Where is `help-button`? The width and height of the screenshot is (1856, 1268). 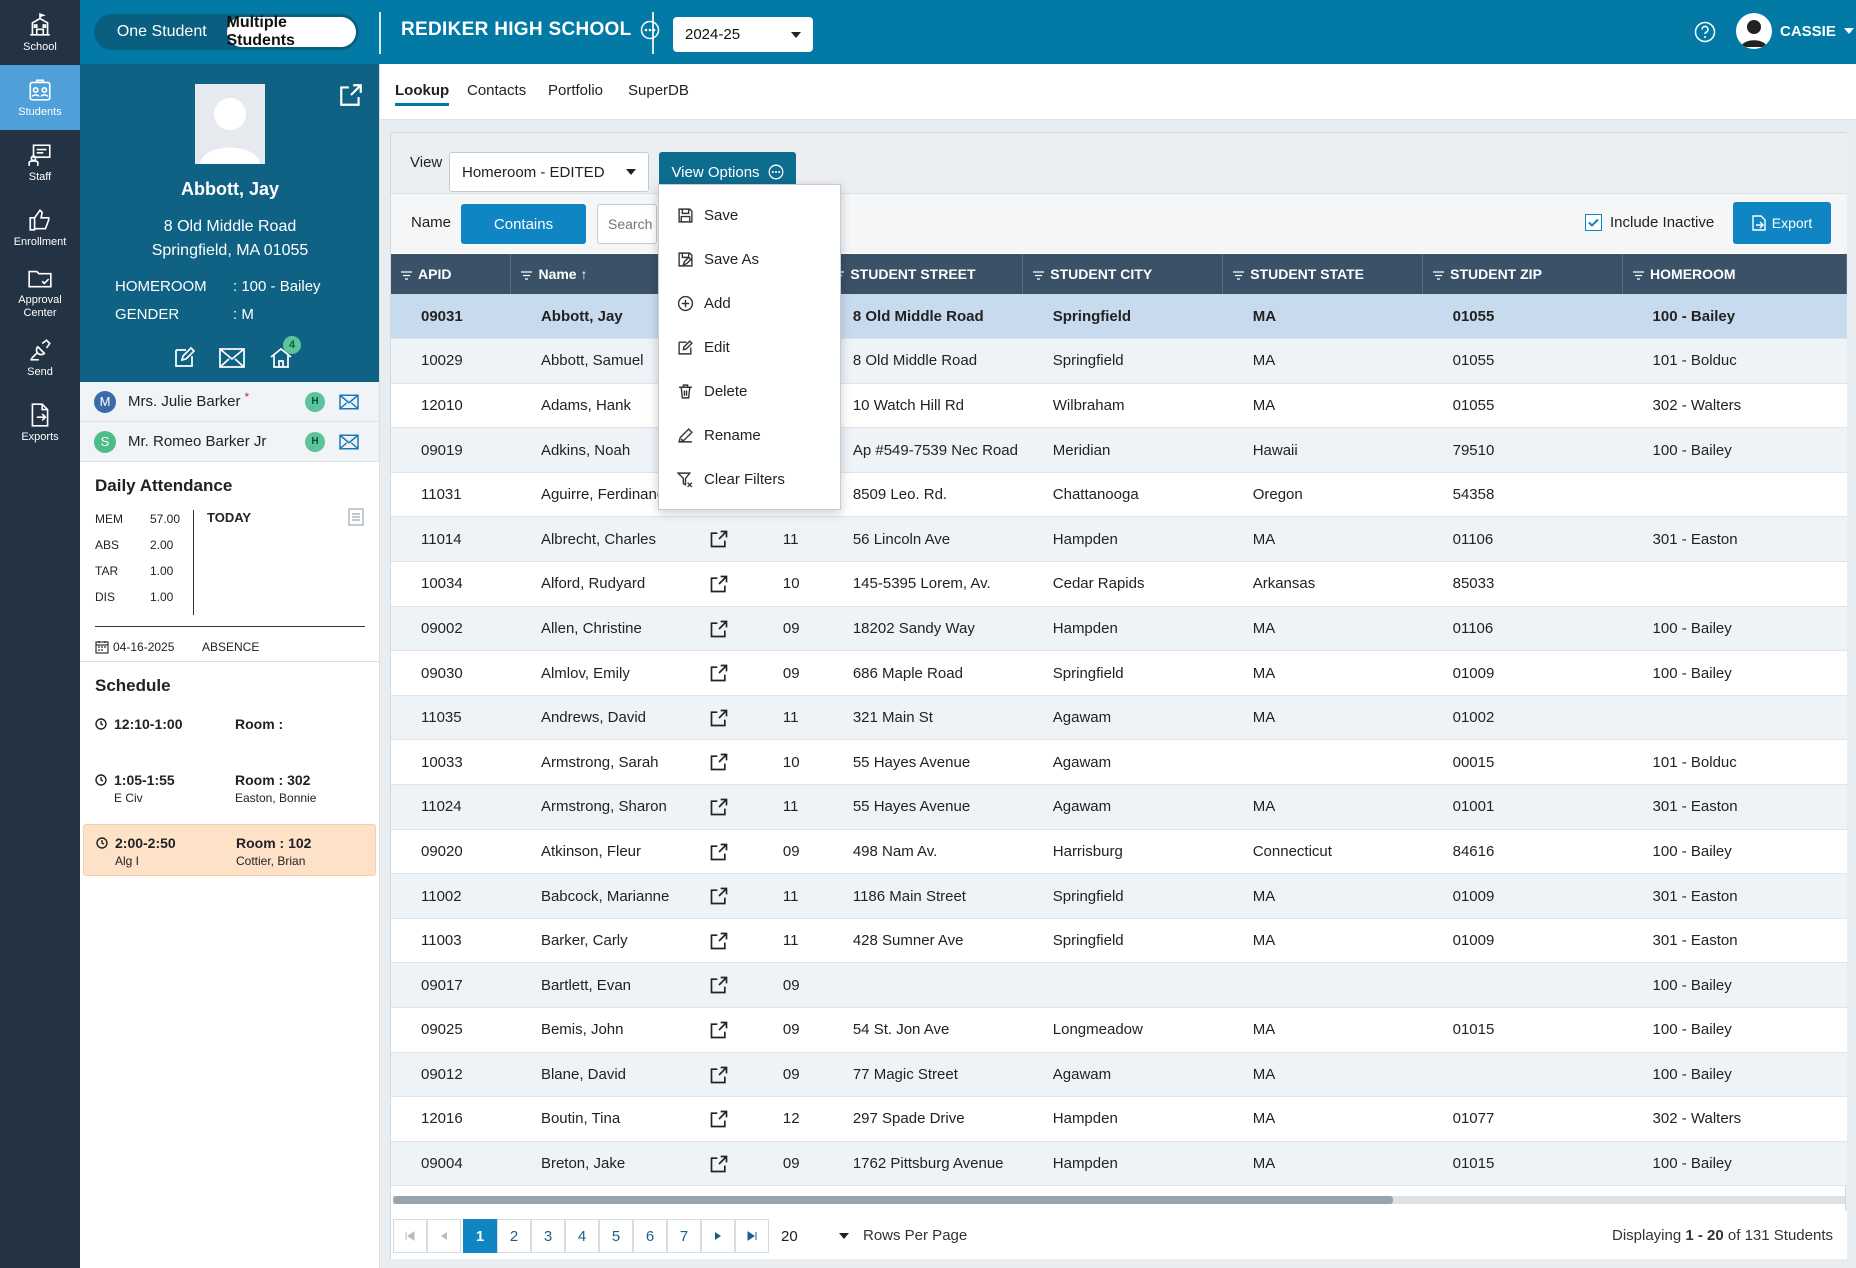
help-button is located at coordinates (1705, 32).